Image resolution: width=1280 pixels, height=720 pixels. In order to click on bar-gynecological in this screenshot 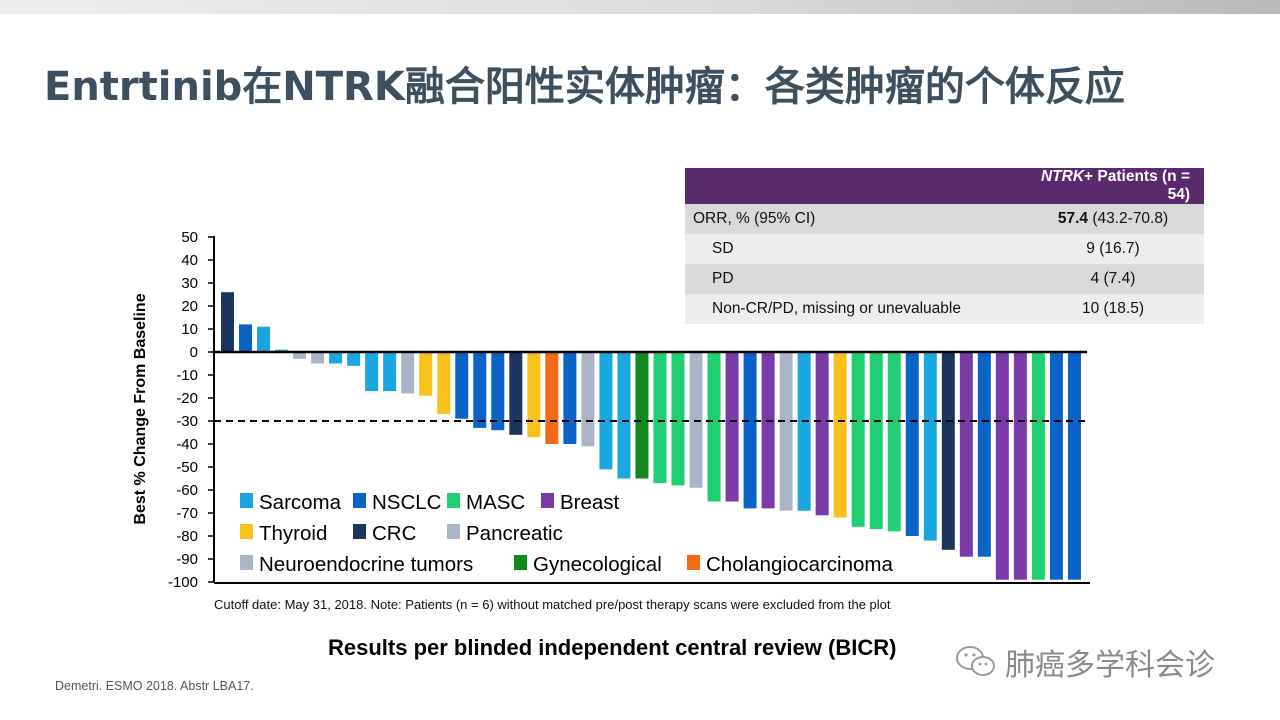, I will do `click(642, 415)`.